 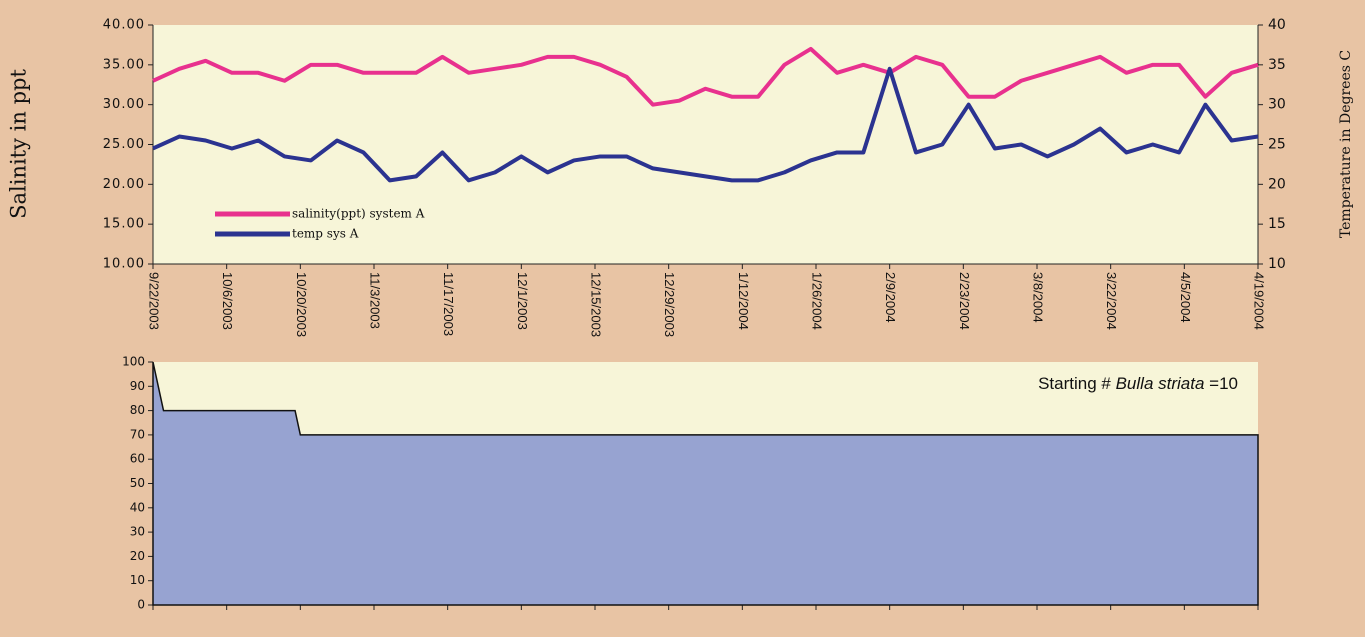 What do you see at coordinates (743, 301) in the screenshot?
I see `x-tick-label: 1/12/2004` at bounding box center [743, 301].